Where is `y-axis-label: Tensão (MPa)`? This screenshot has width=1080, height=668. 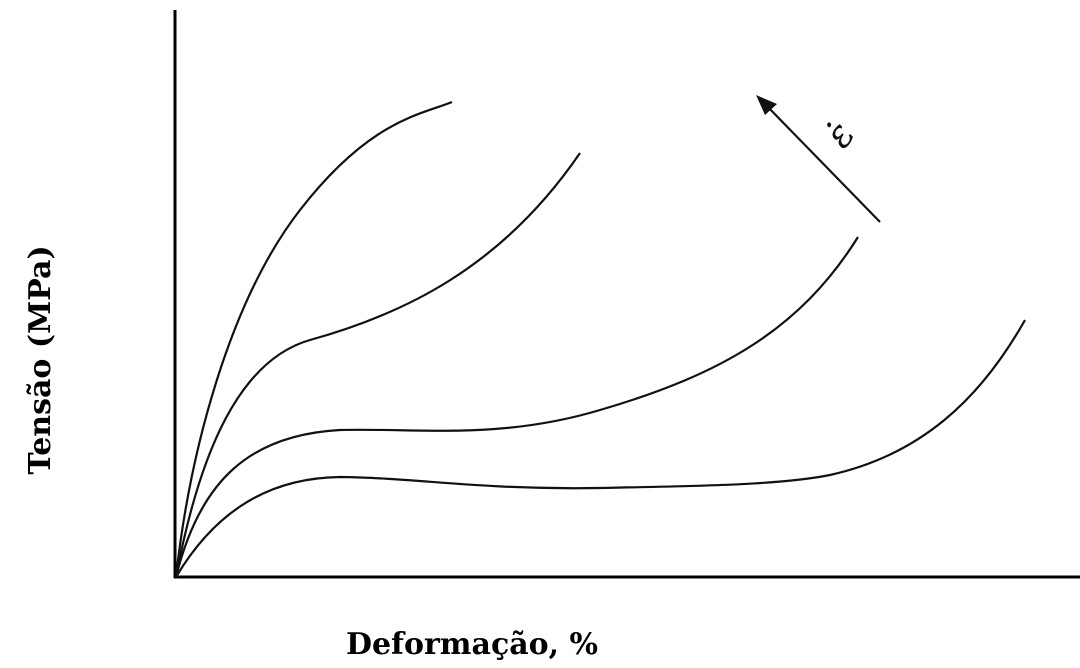
y-axis-label: Tensão (MPa) is located at coordinates (40, 359).